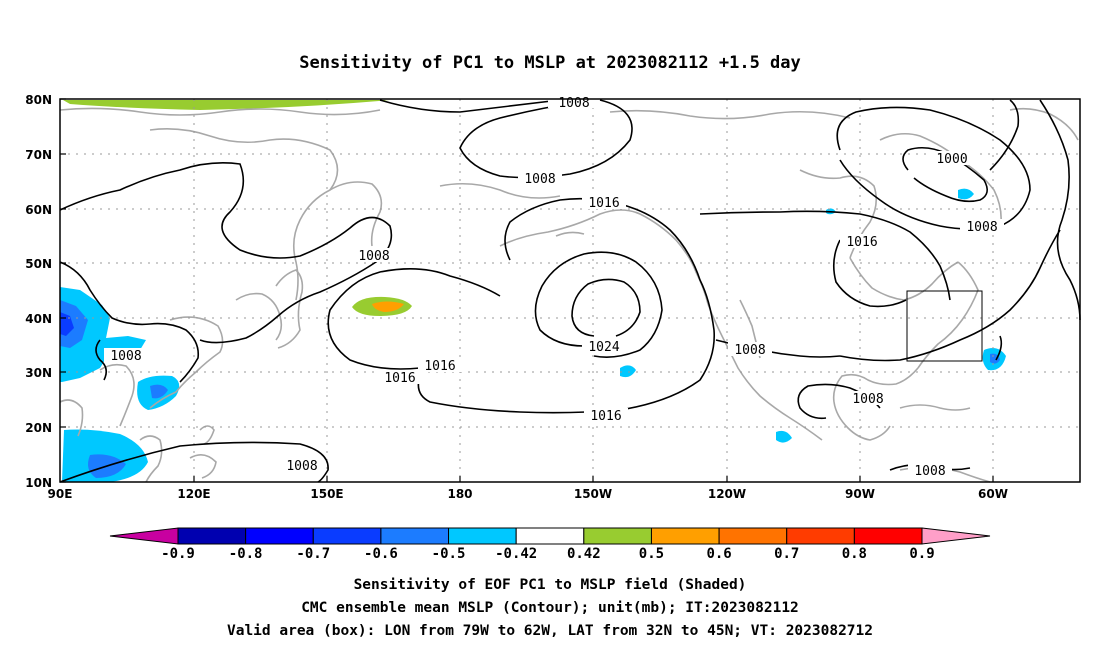 The height and width of the screenshot is (650, 1100). Describe the element at coordinates (38, 291) in the screenshot. I see `latitude-labels: 80N 70N 60N 50N 40N 30N 20N 10N` at that location.